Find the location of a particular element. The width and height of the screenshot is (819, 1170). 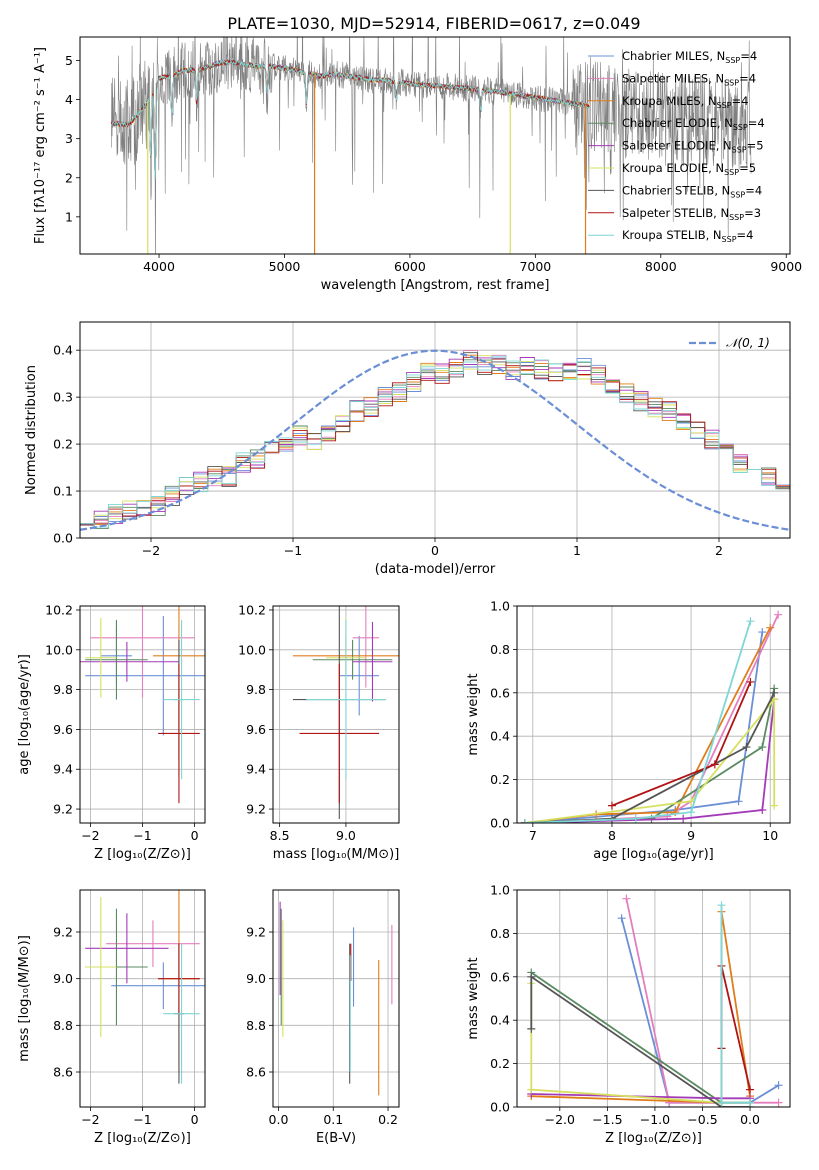

series-line-chabrier_elodie is located at coordinates (650, 755).